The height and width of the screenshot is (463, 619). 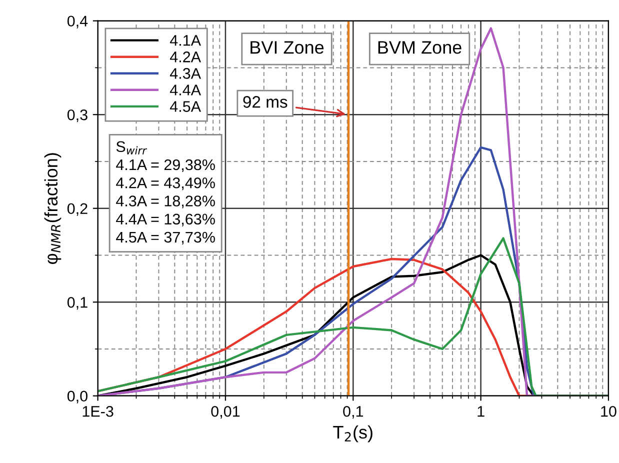 I want to click on legend-label: 4.1A, so click(x=186, y=40).